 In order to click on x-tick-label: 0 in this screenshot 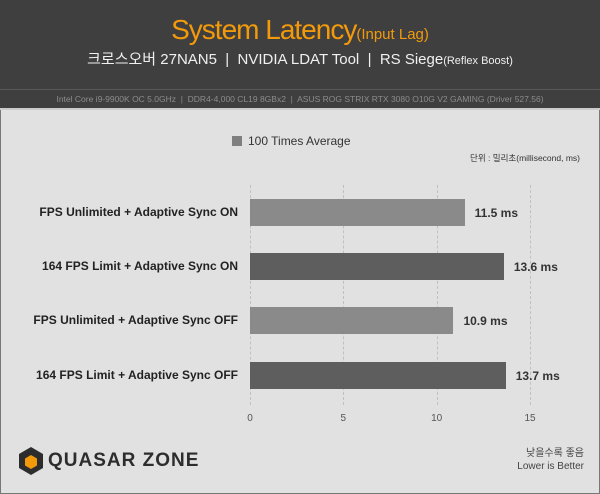, I will do `click(250, 418)`.